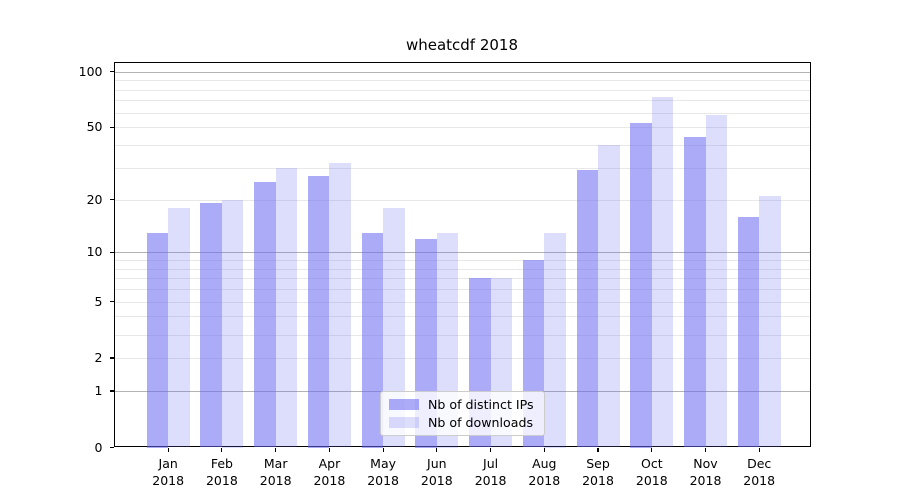 The image size is (900, 500). Describe the element at coordinates (90, 71) in the screenshot. I see `y-tick-label: 100` at that location.